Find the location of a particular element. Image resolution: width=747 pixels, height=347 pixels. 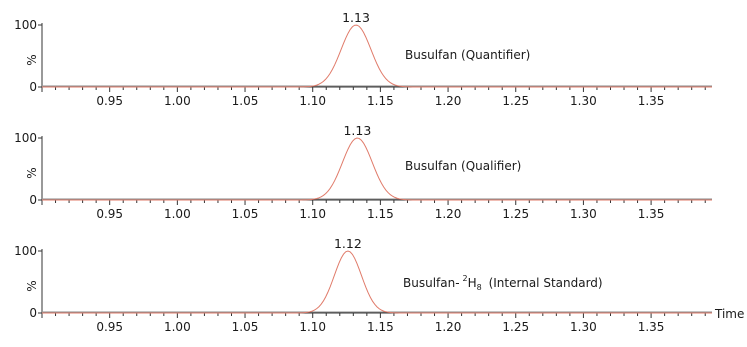

x-axis-label: Time is located at coordinates (729, 314).